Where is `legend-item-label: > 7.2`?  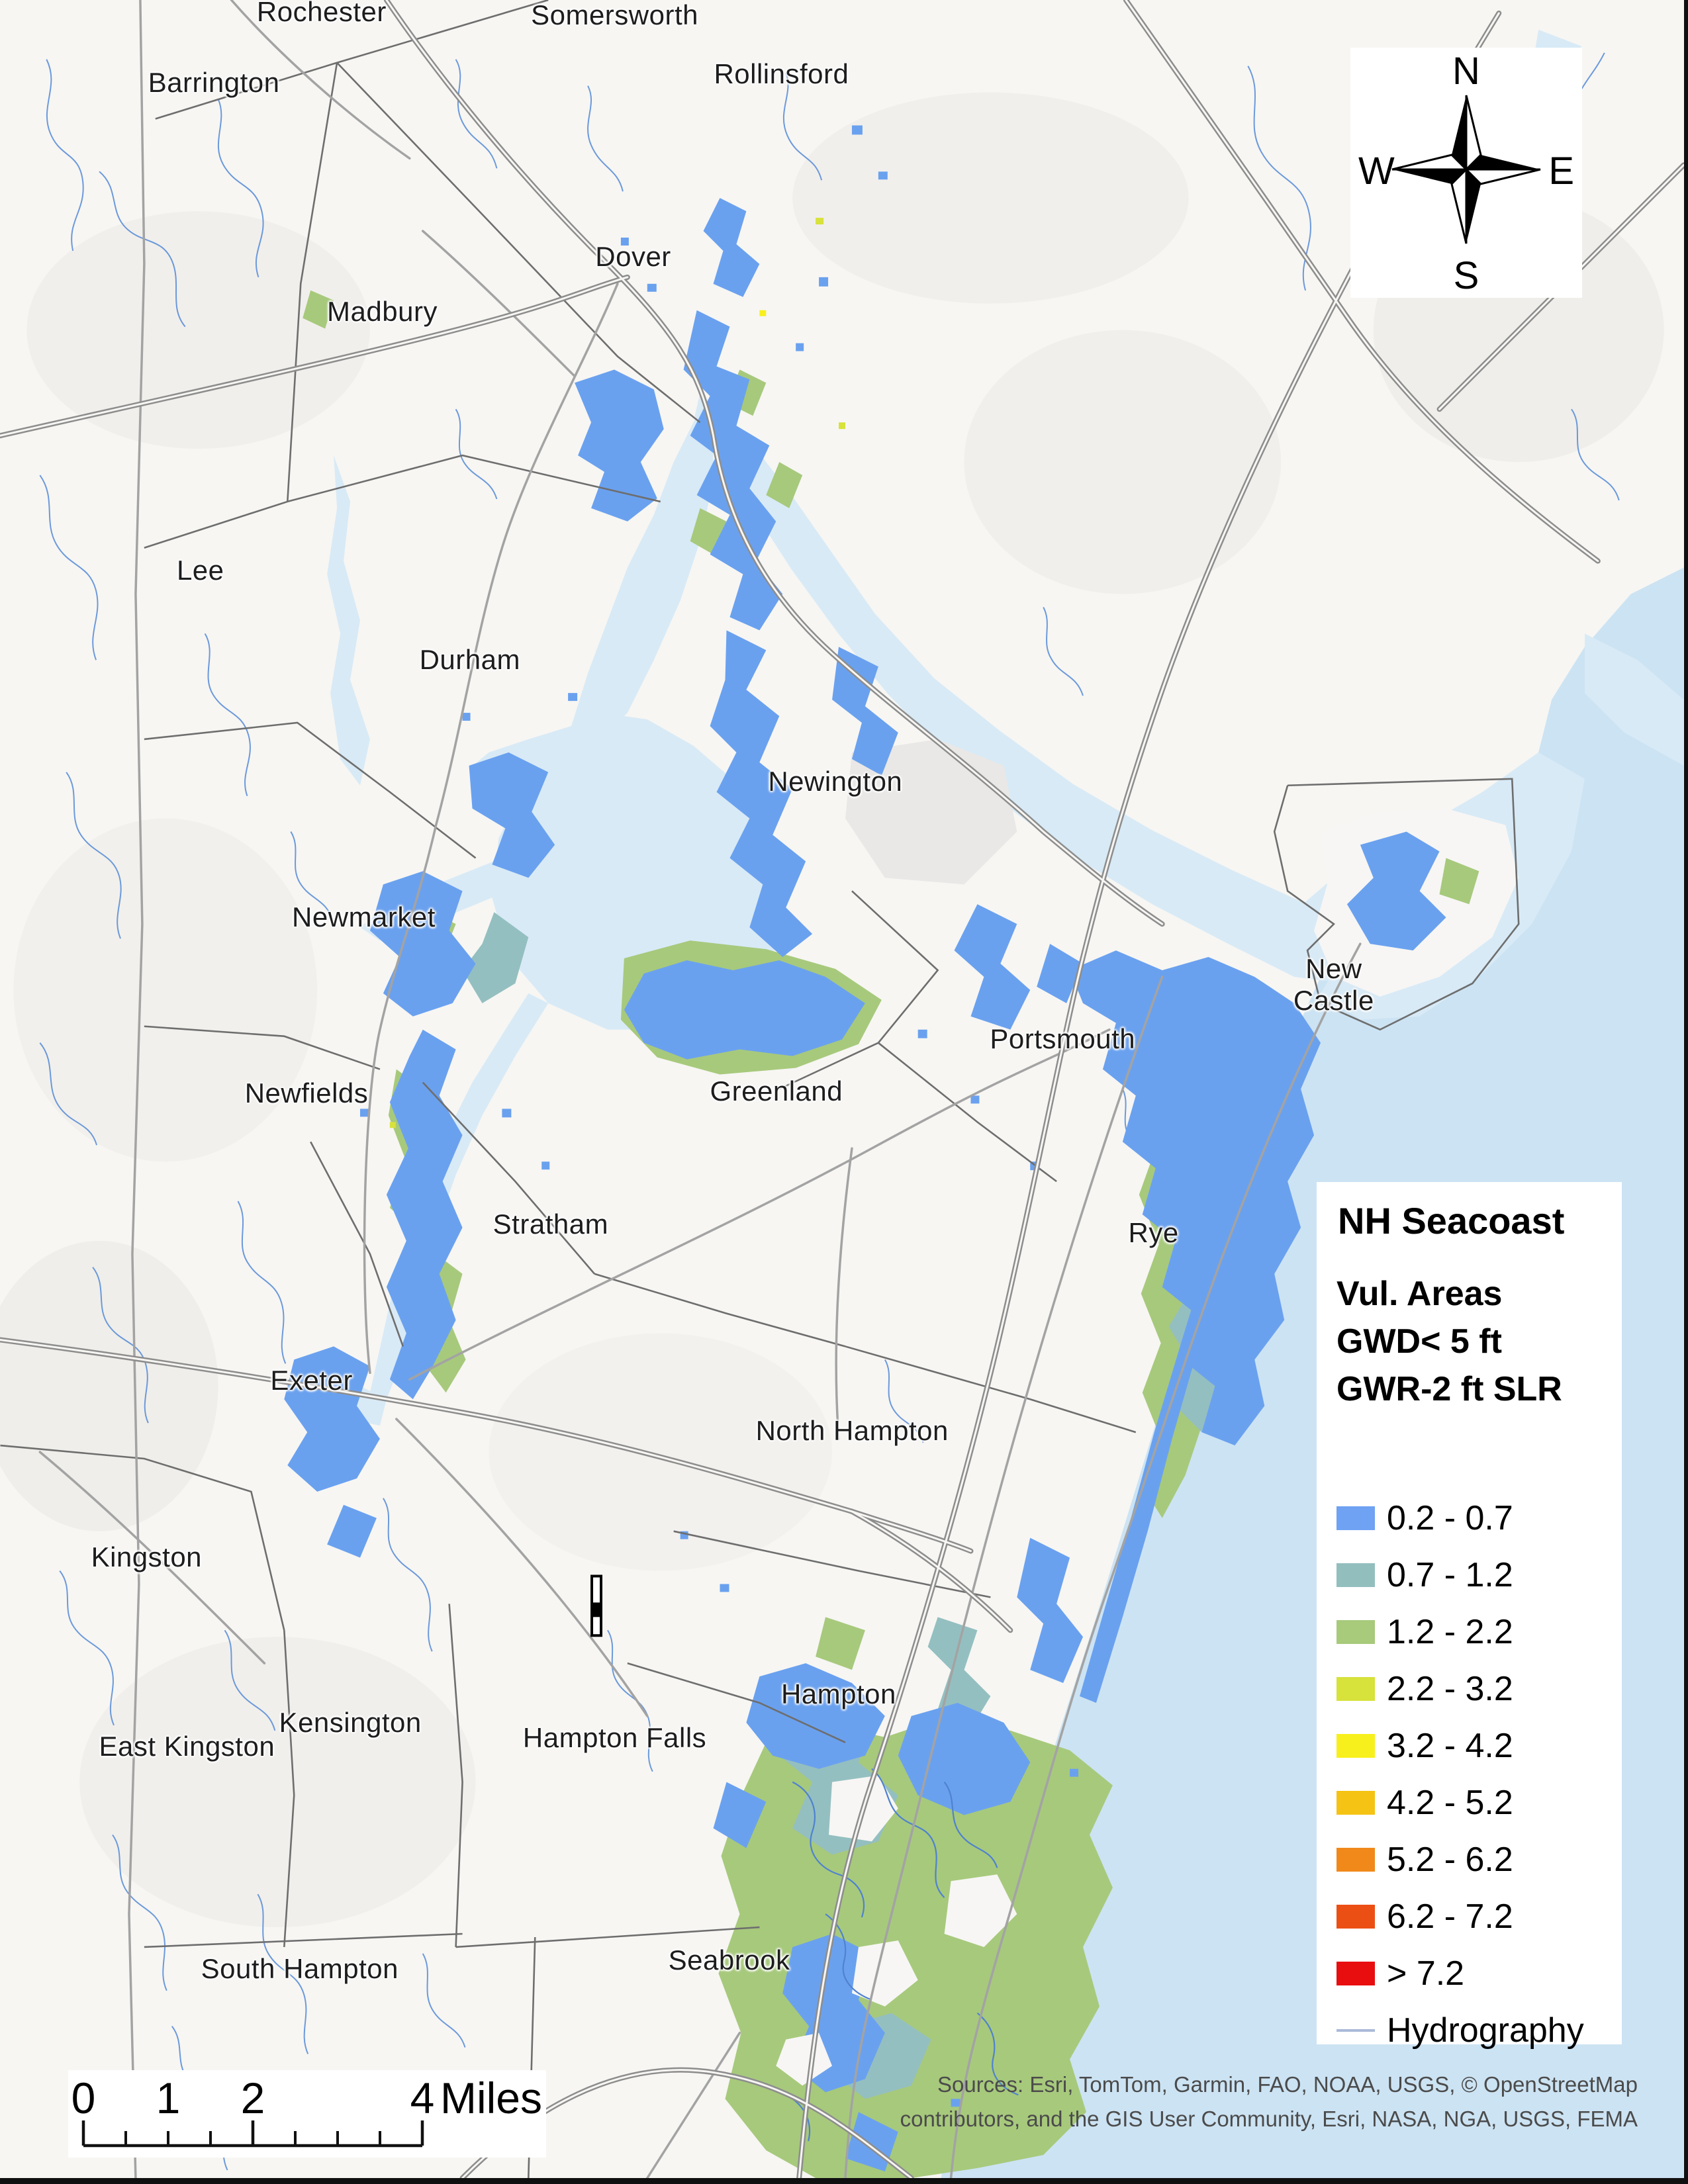 legend-item-label: > 7.2 is located at coordinates (1426, 1974).